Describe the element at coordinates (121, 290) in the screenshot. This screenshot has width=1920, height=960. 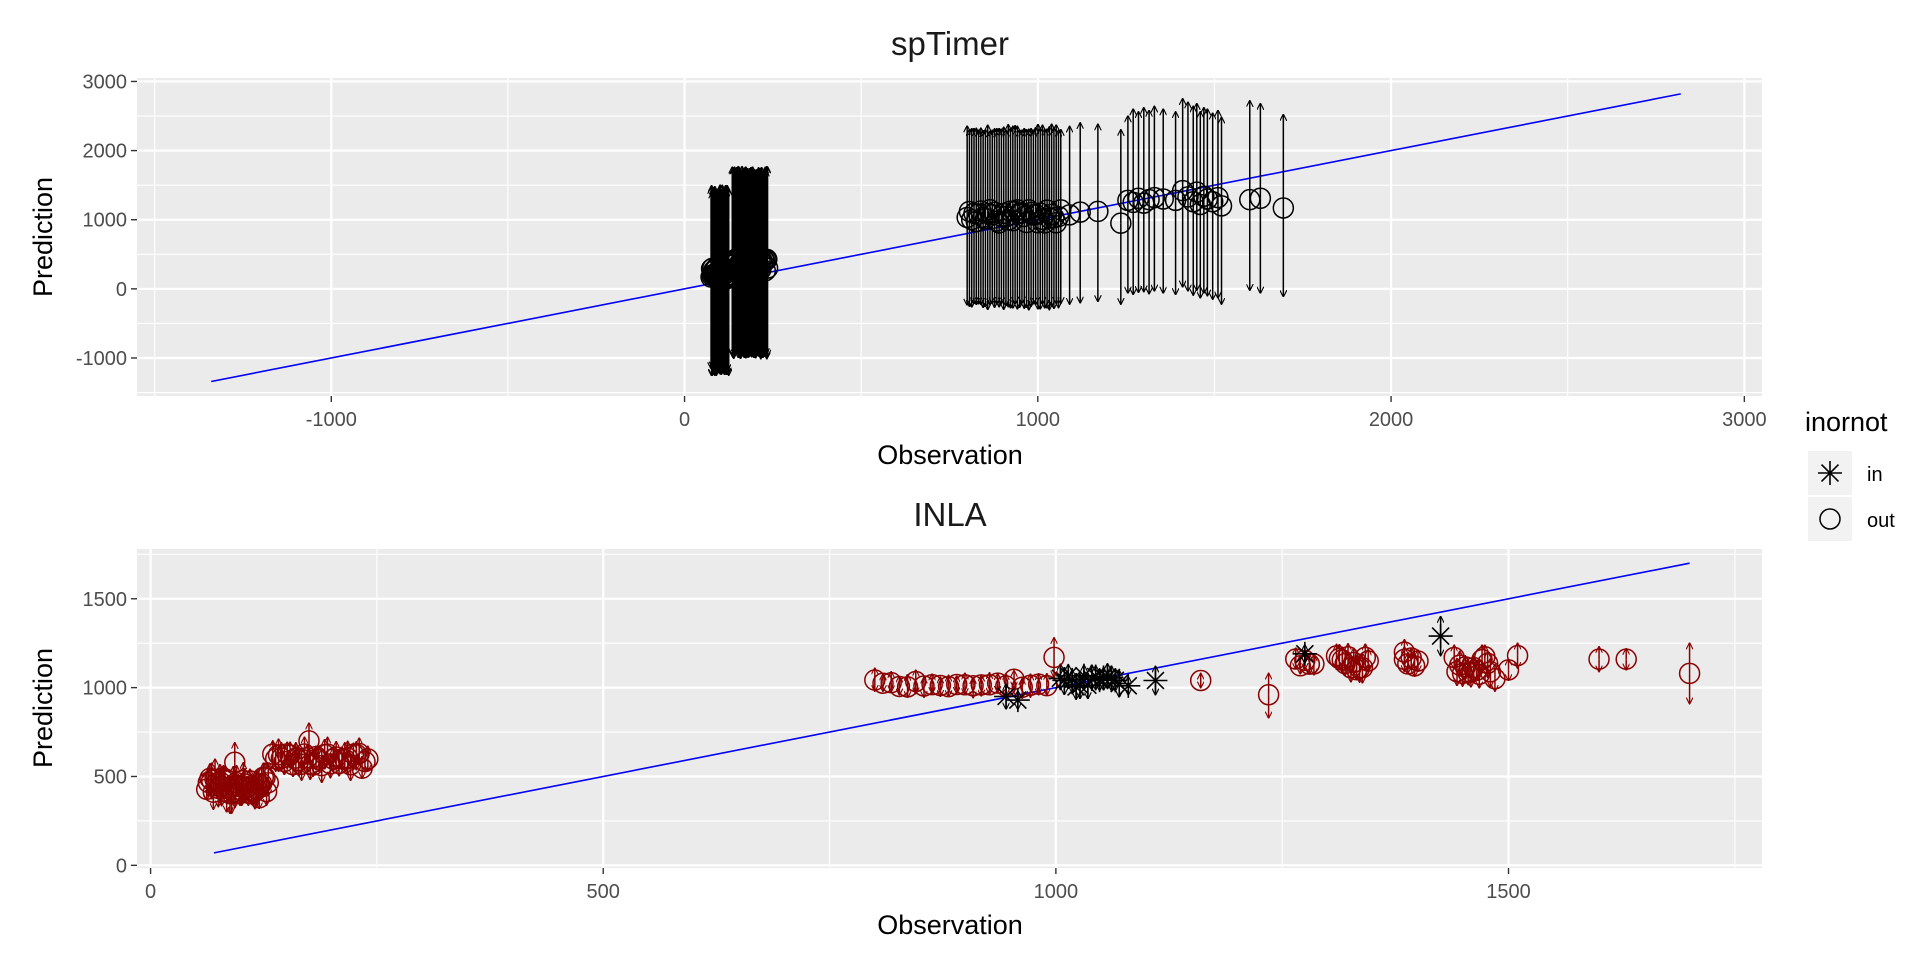
I see `y-tick-label: 0` at that location.